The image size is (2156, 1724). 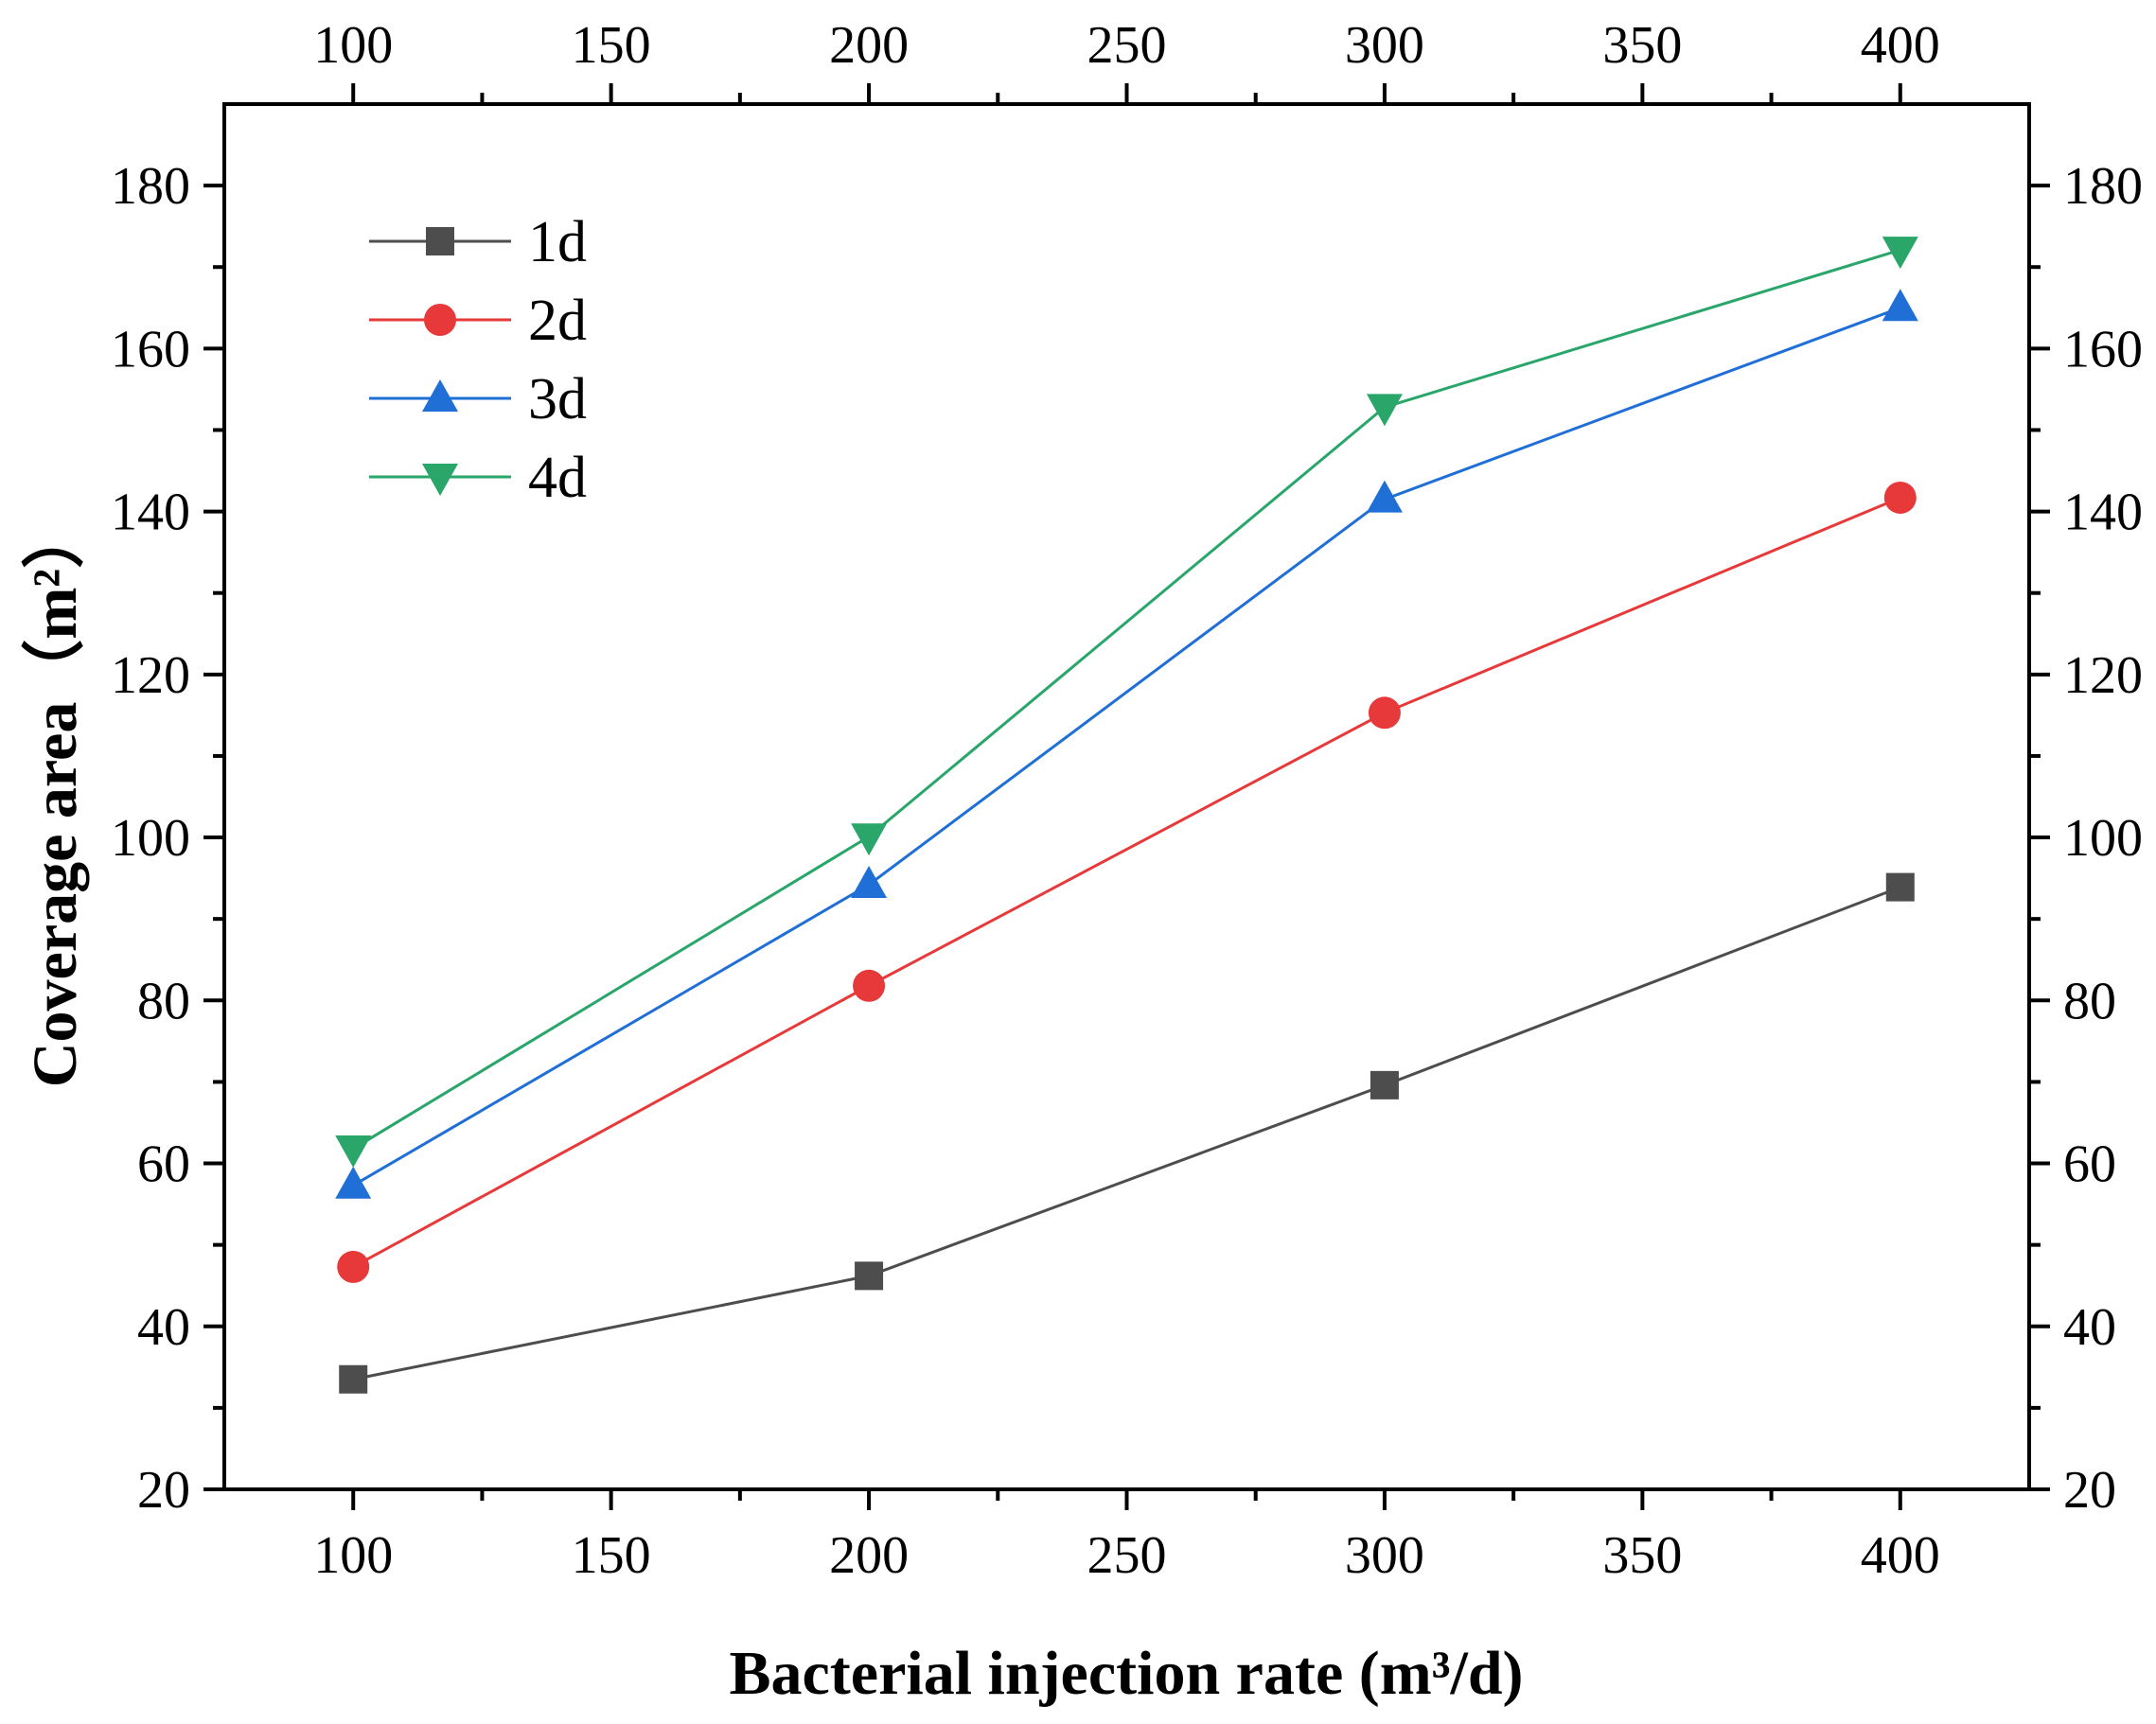 What do you see at coordinates (869, 45) in the screenshot?
I see `x-tick-label-top: 200` at bounding box center [869, 45].